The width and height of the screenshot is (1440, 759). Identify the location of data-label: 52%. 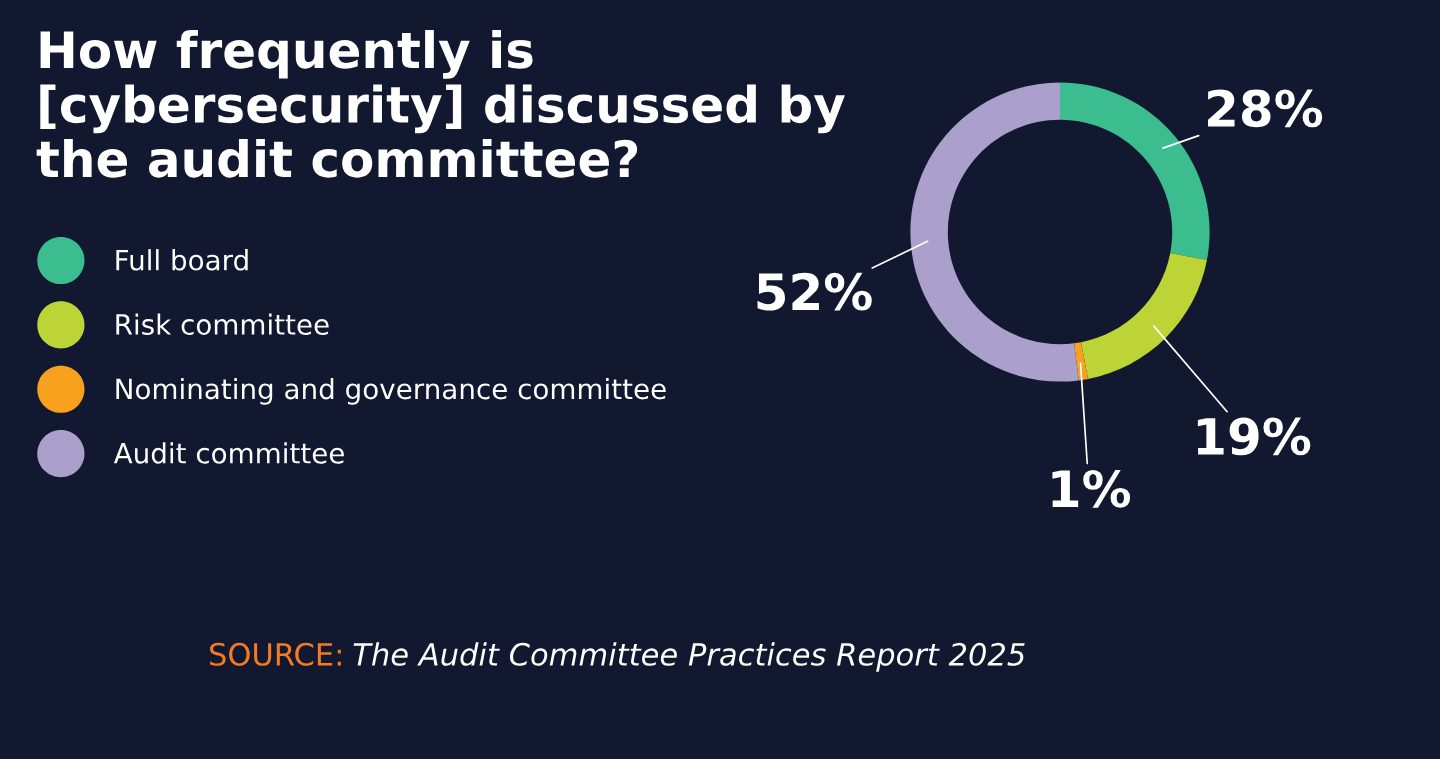
(814, 291).